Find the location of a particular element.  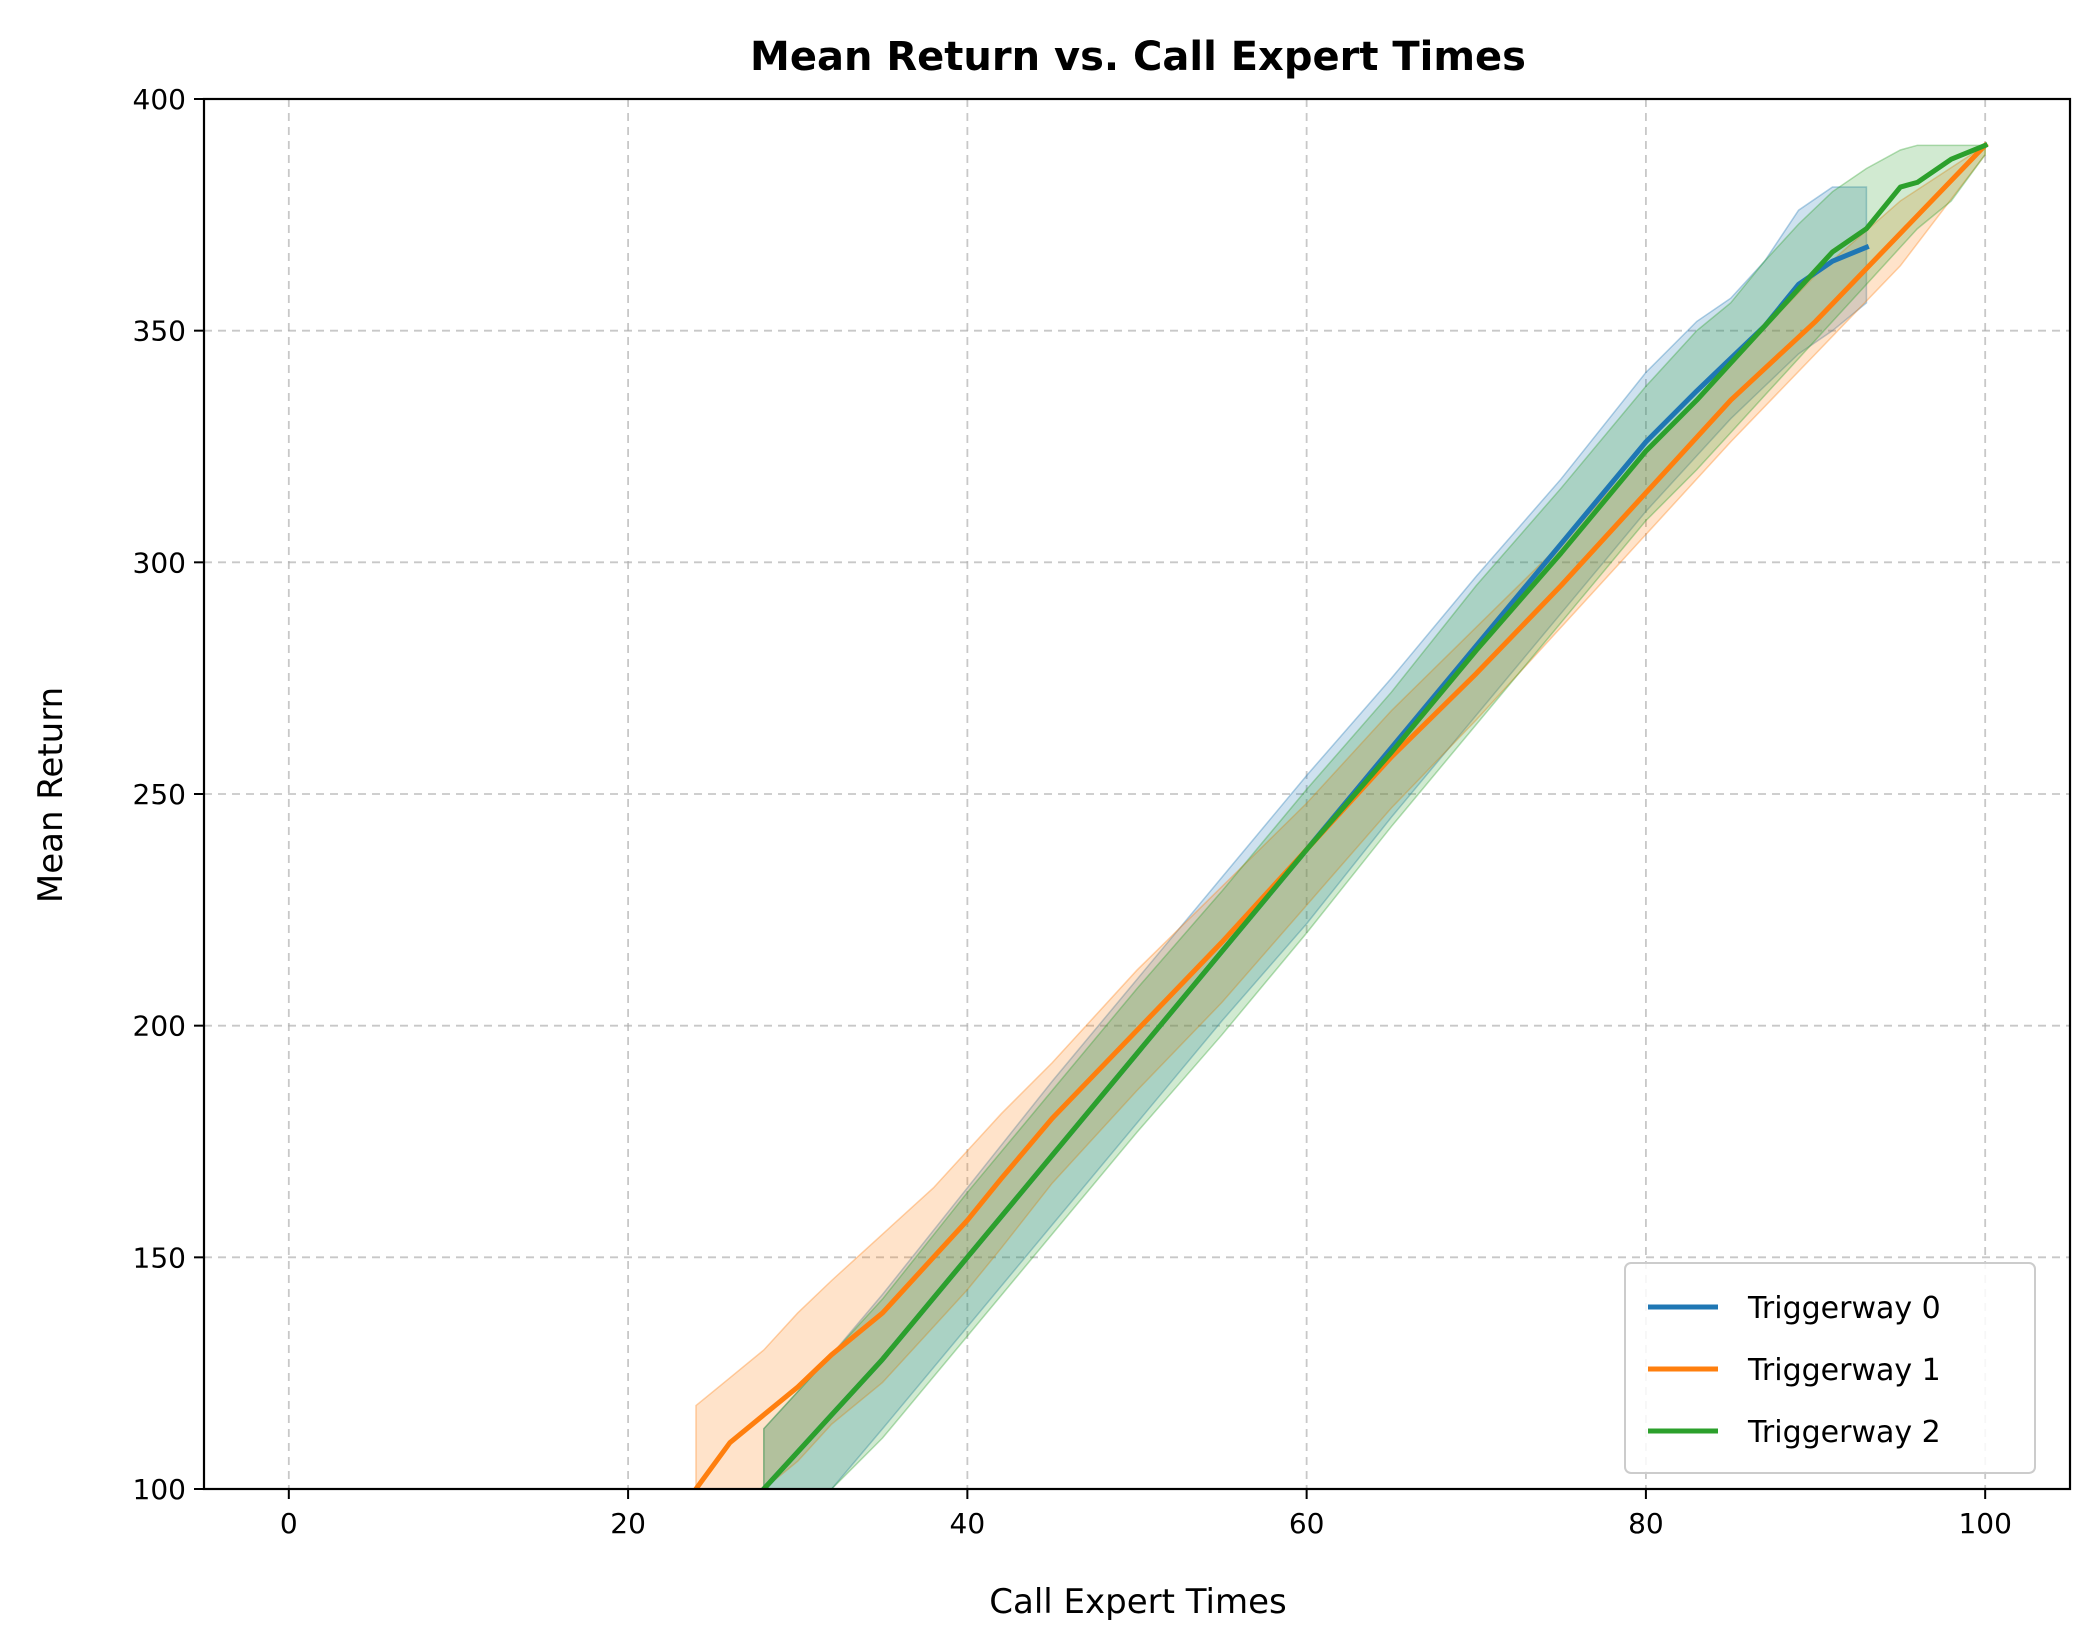

legend-box is located at coordinates (1830, 1368).